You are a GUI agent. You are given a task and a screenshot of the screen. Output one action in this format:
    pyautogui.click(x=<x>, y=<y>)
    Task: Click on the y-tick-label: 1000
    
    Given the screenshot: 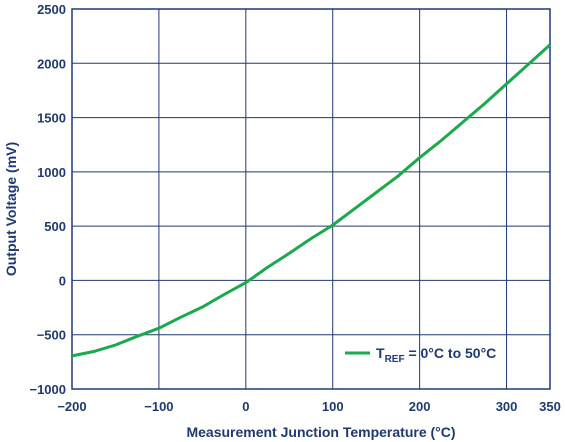 What is the action you would take?
    pyautogui.click(x=51, y=172)
    